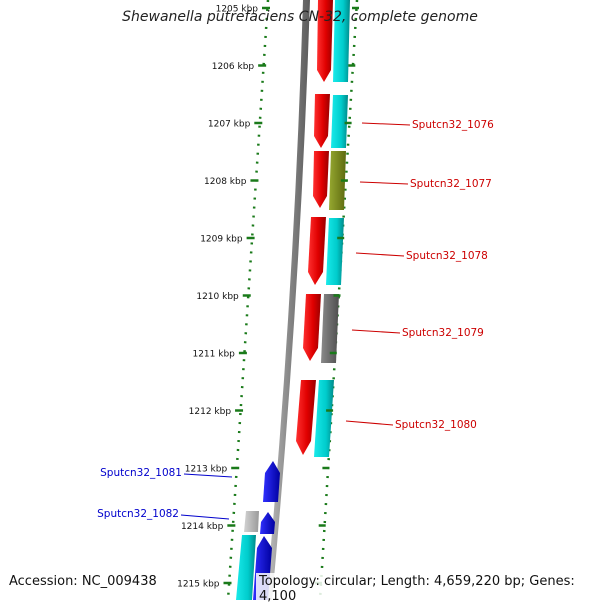  I want to click on kbp-tick-label: 1206 kbp, so click(233, 67).